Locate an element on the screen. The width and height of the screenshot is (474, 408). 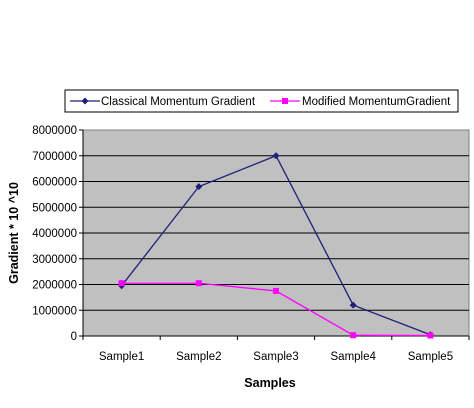
x-axis-ticks: Sample1 Sample2 Sample3 Sample4 Sample5 is located at coordinates (276, 349).